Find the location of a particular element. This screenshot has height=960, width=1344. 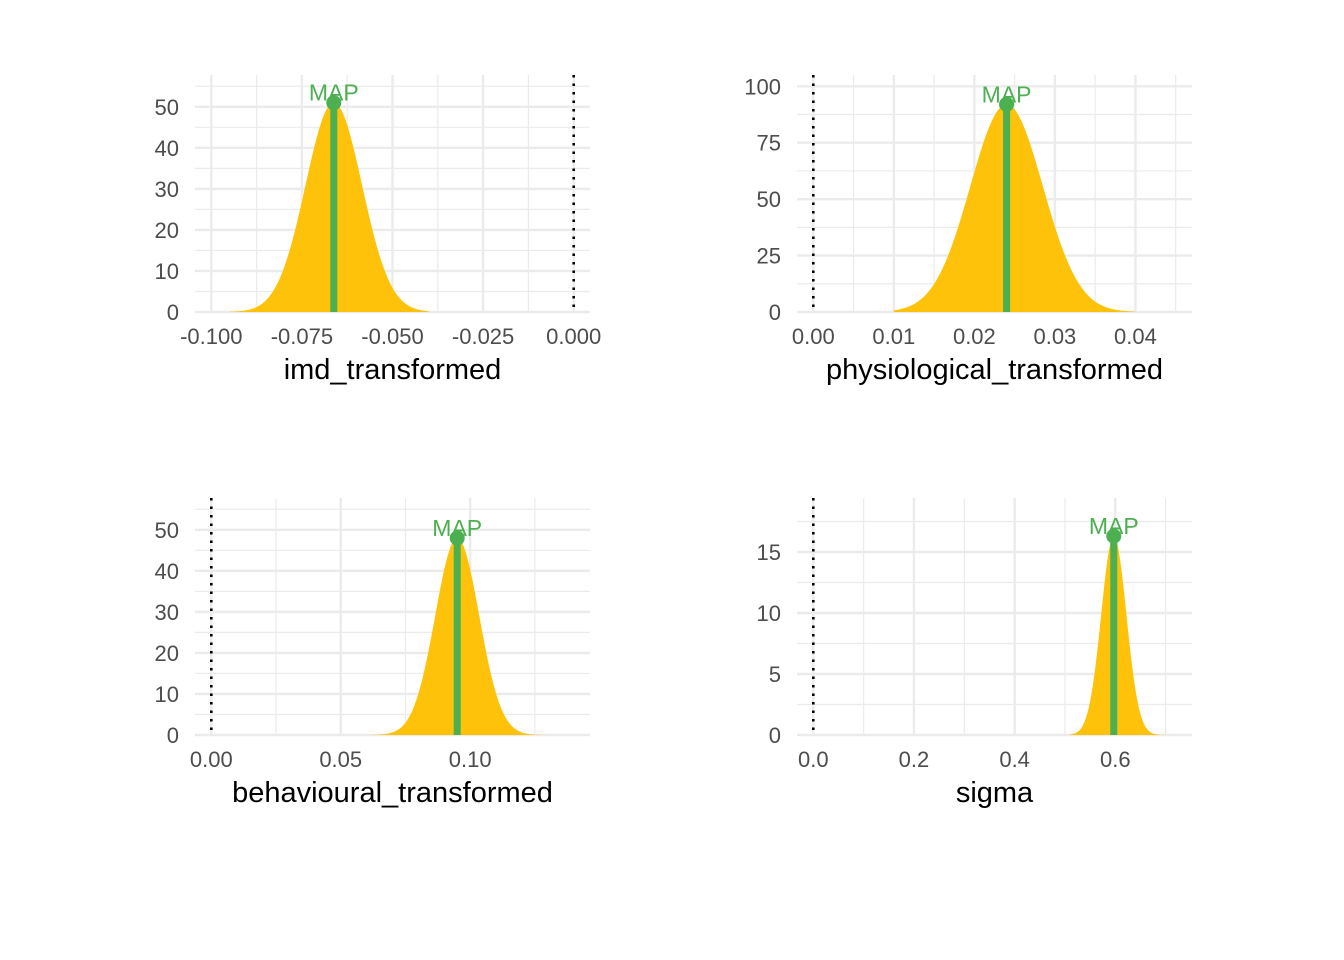

x-tick-label: 0.04 is located at coordinates (1135, 336).